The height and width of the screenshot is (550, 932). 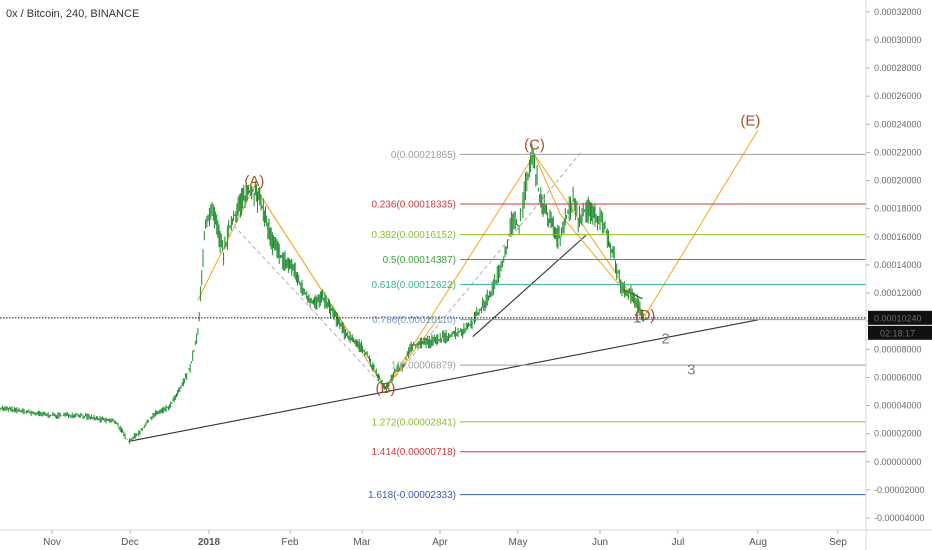 What do you see at coordinates (758, 542) in the screenshot?
I see `x-tick-label: Aug` at bounding box center [758, 542].